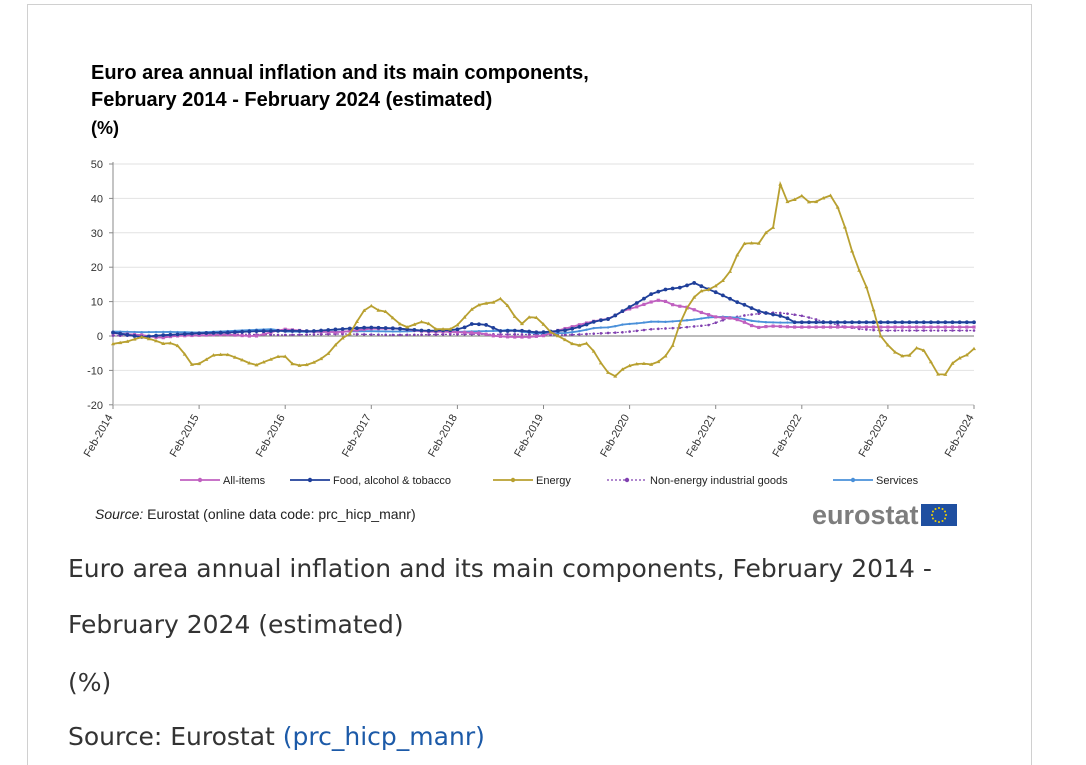  I want to click on legend-label-non-energy-industrial-goods: Non-energy industrial goods, so click(719, 481).